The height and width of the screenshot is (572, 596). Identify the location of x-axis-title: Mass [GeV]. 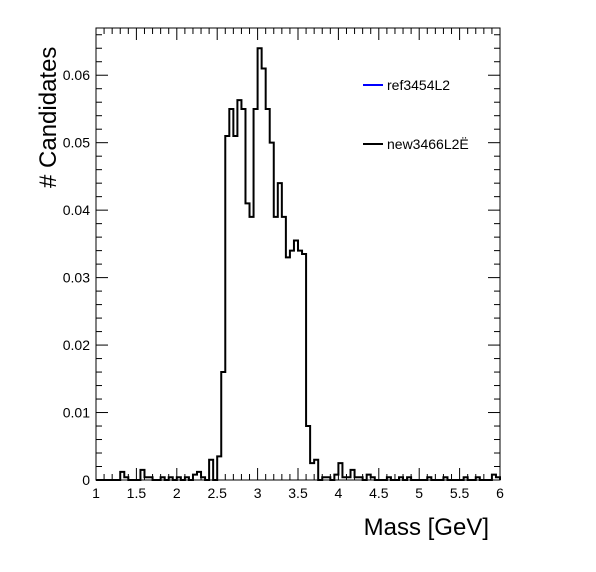
(426, 527).